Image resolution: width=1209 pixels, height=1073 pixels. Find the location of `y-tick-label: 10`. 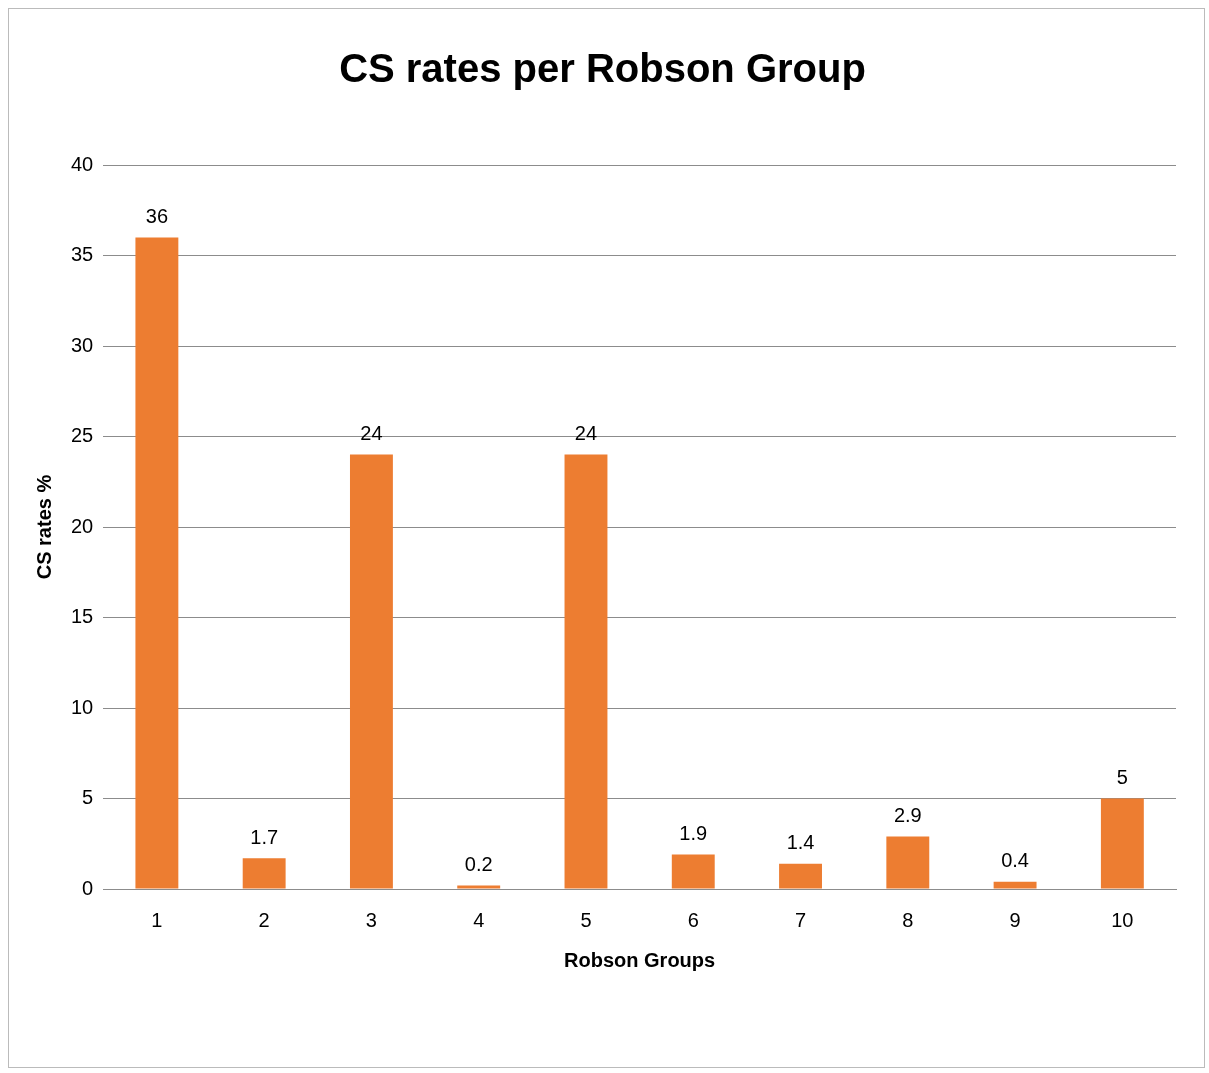

y-tick-label: 10 is located at coordinates (82, 706).